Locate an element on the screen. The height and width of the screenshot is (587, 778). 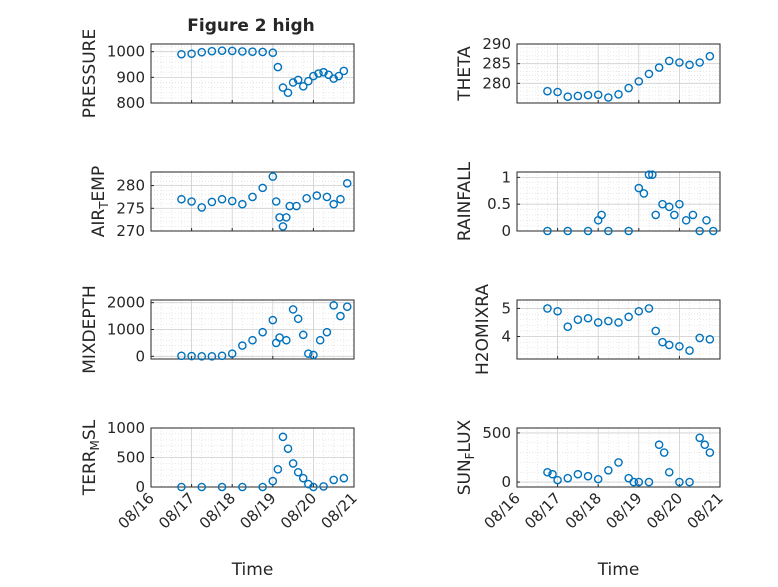
y-tick-label: 0.5 is located at coordinates (499, 204).